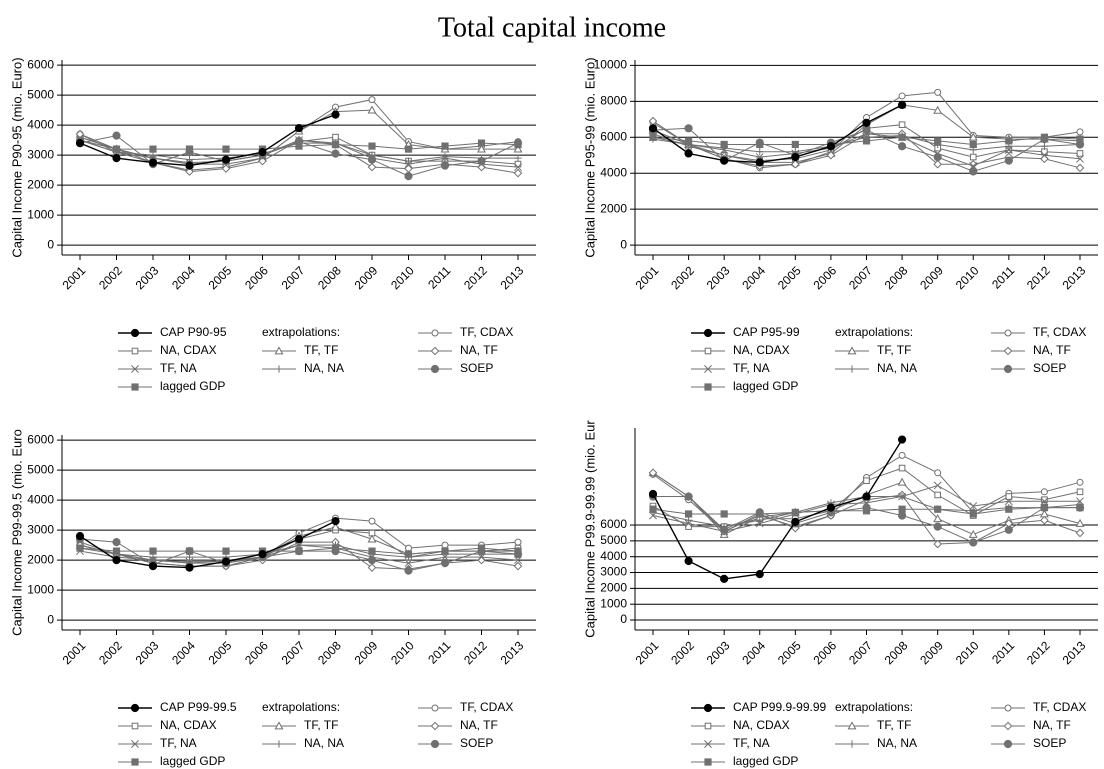 The height and width of the screenshot is (769, 1104). Describe the element at coordinates (552, 27) in the screenshot. I see `figure-title: Total capital income` at that location.